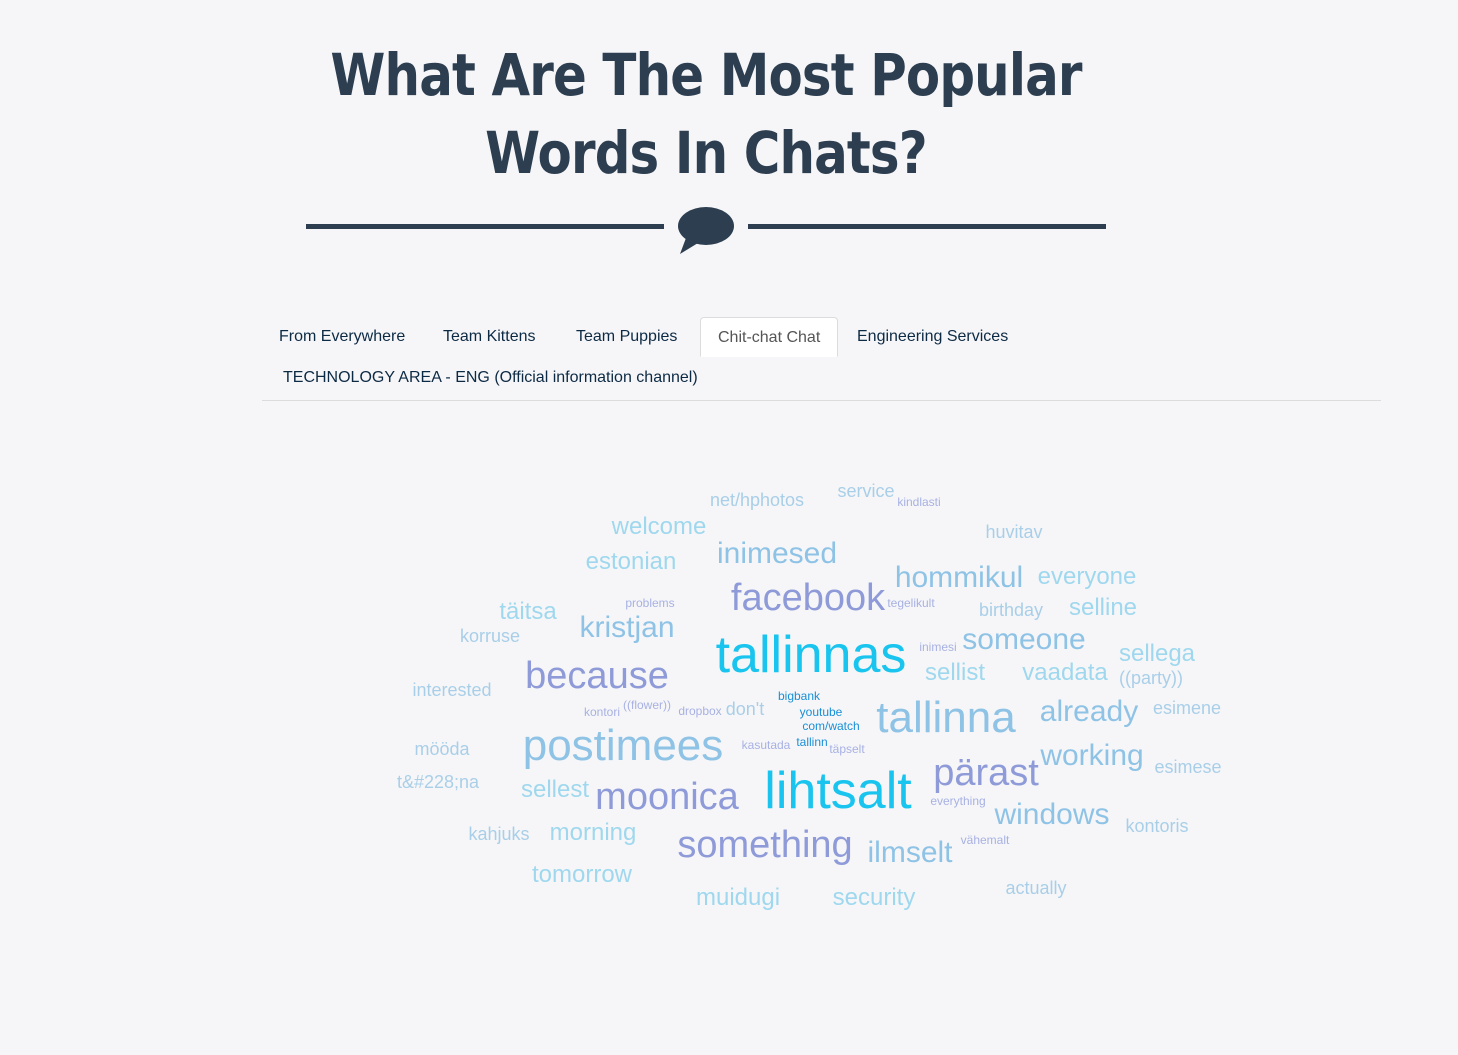 The height and width of the screenshot is (1055, 1458). What do you see at coordinates (602, 712) in the screenshot?
I see `word-cloud-word: kontori` at bounding box center [602, 712].